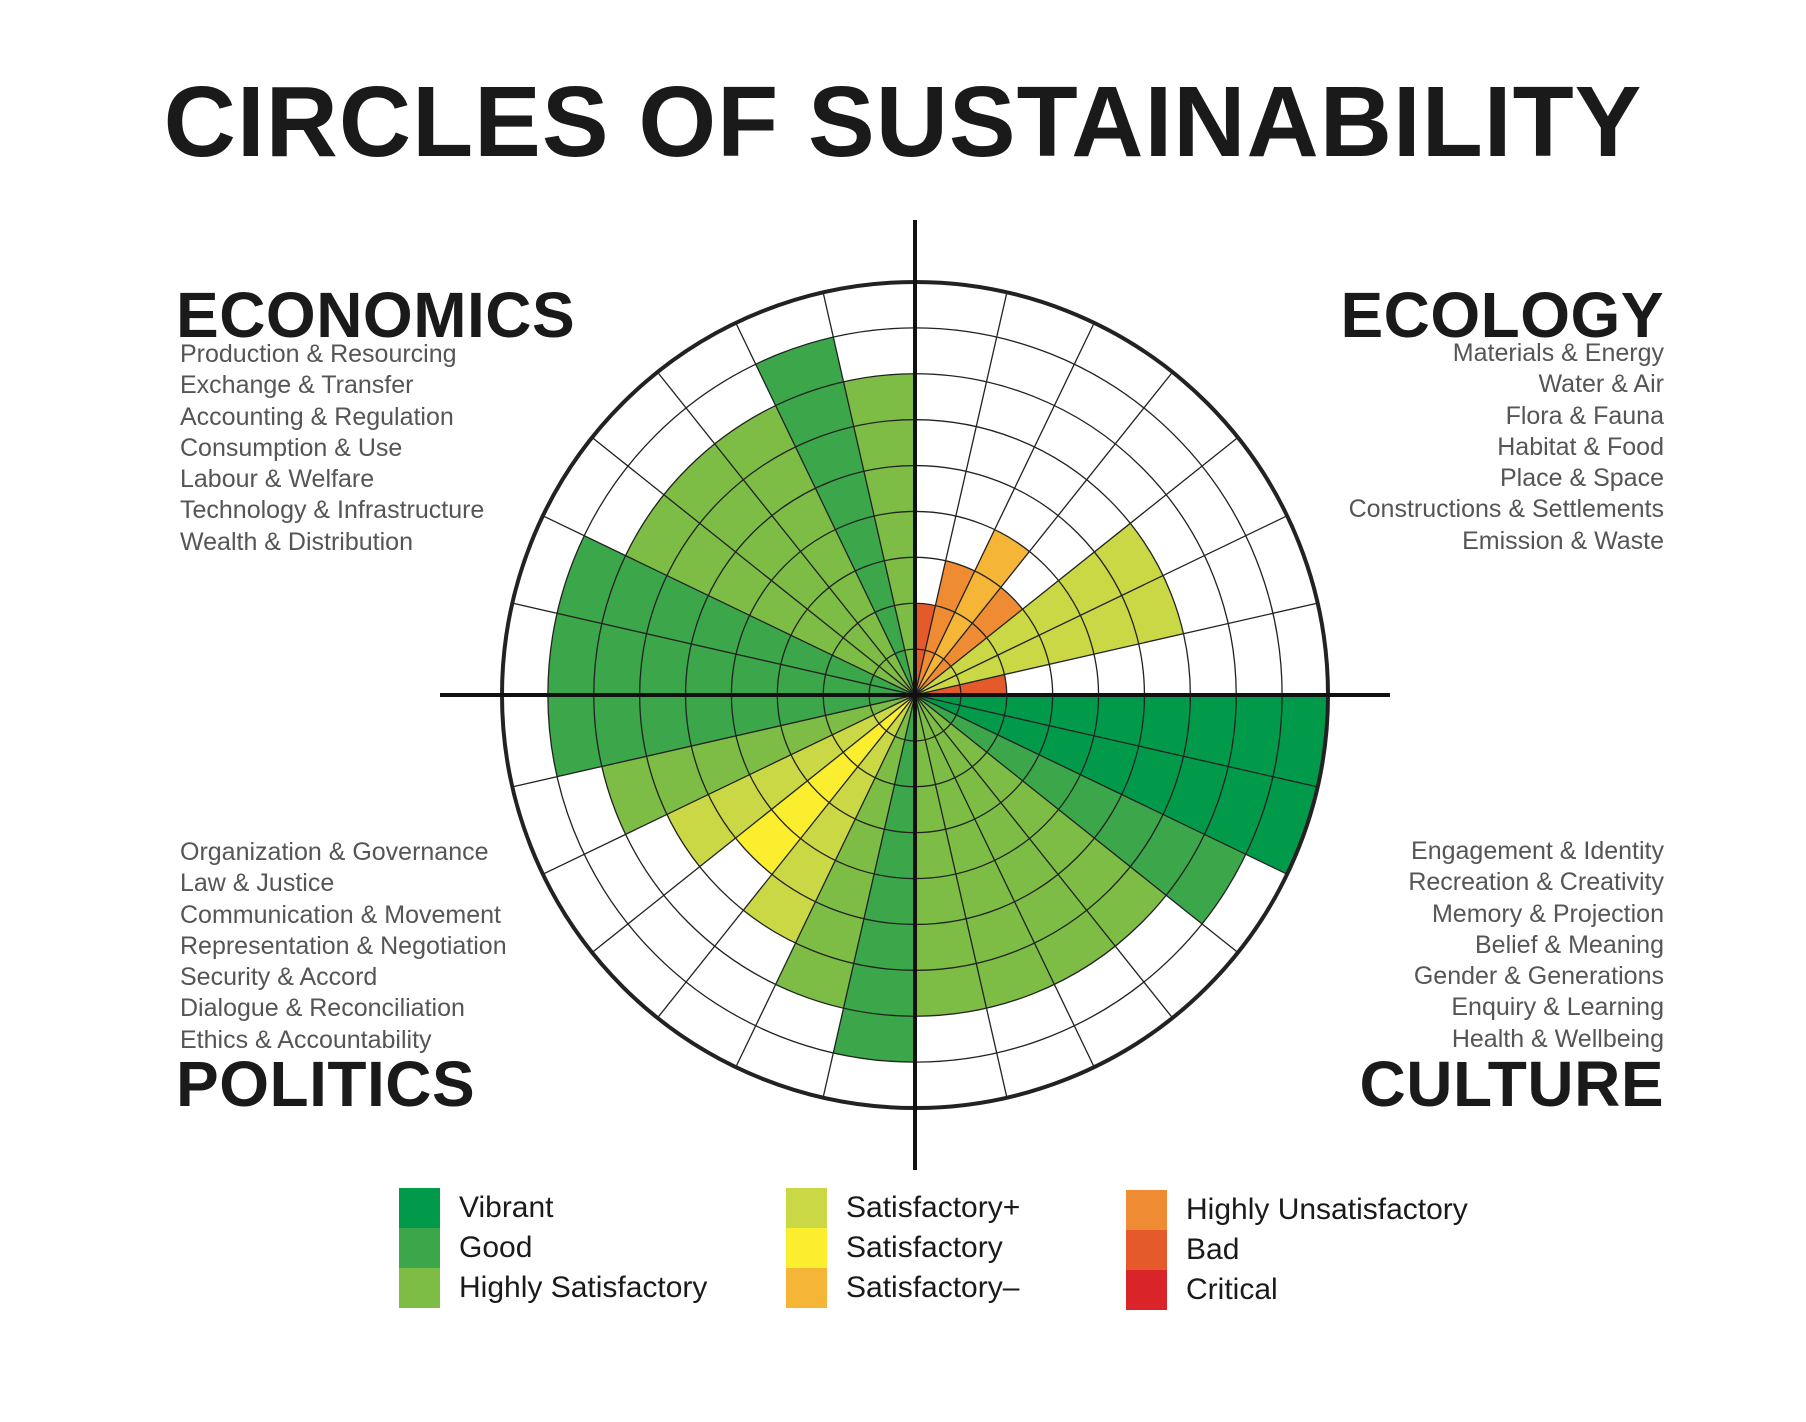 Image resolution: width=1806 pixels, height=1422 pixels. What do you see at coordinates (506, 1207) in the screenshot?
I see `legend-label: Vibrant` at bounding box center [506, 1207].